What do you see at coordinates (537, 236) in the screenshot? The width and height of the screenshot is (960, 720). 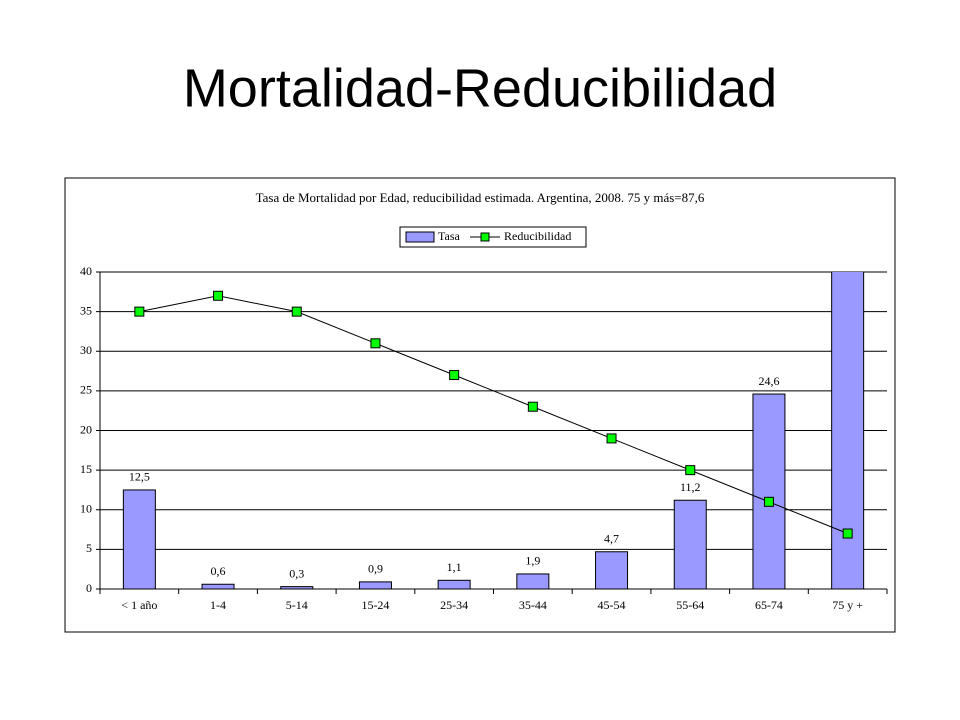 I see `legend-label: Reducibilidad` at bounding box center [537, 236].